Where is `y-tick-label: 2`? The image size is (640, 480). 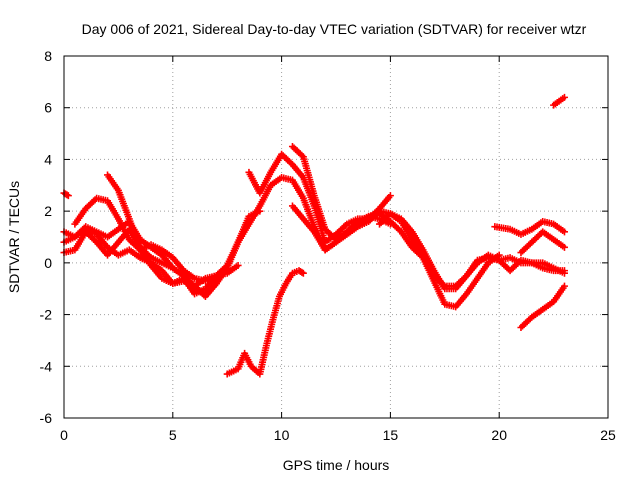 y-tick-label: 2 is located at coordinates (48, 211).